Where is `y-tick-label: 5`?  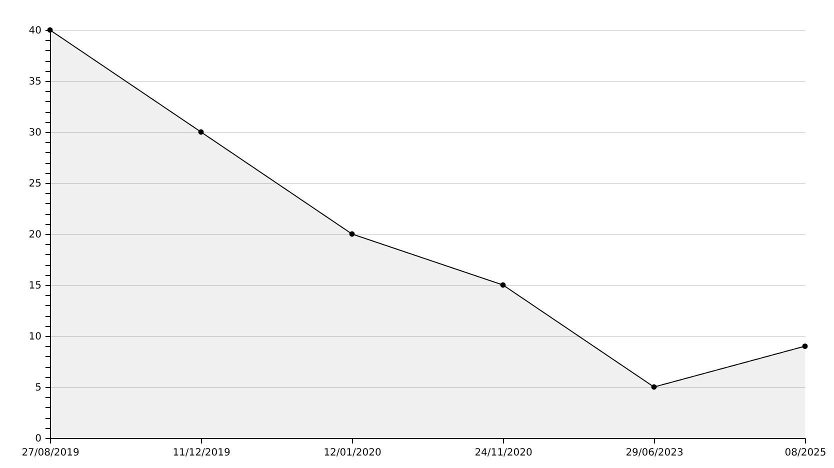 y-tick-label: 5 is located at coordinates (38, 388).